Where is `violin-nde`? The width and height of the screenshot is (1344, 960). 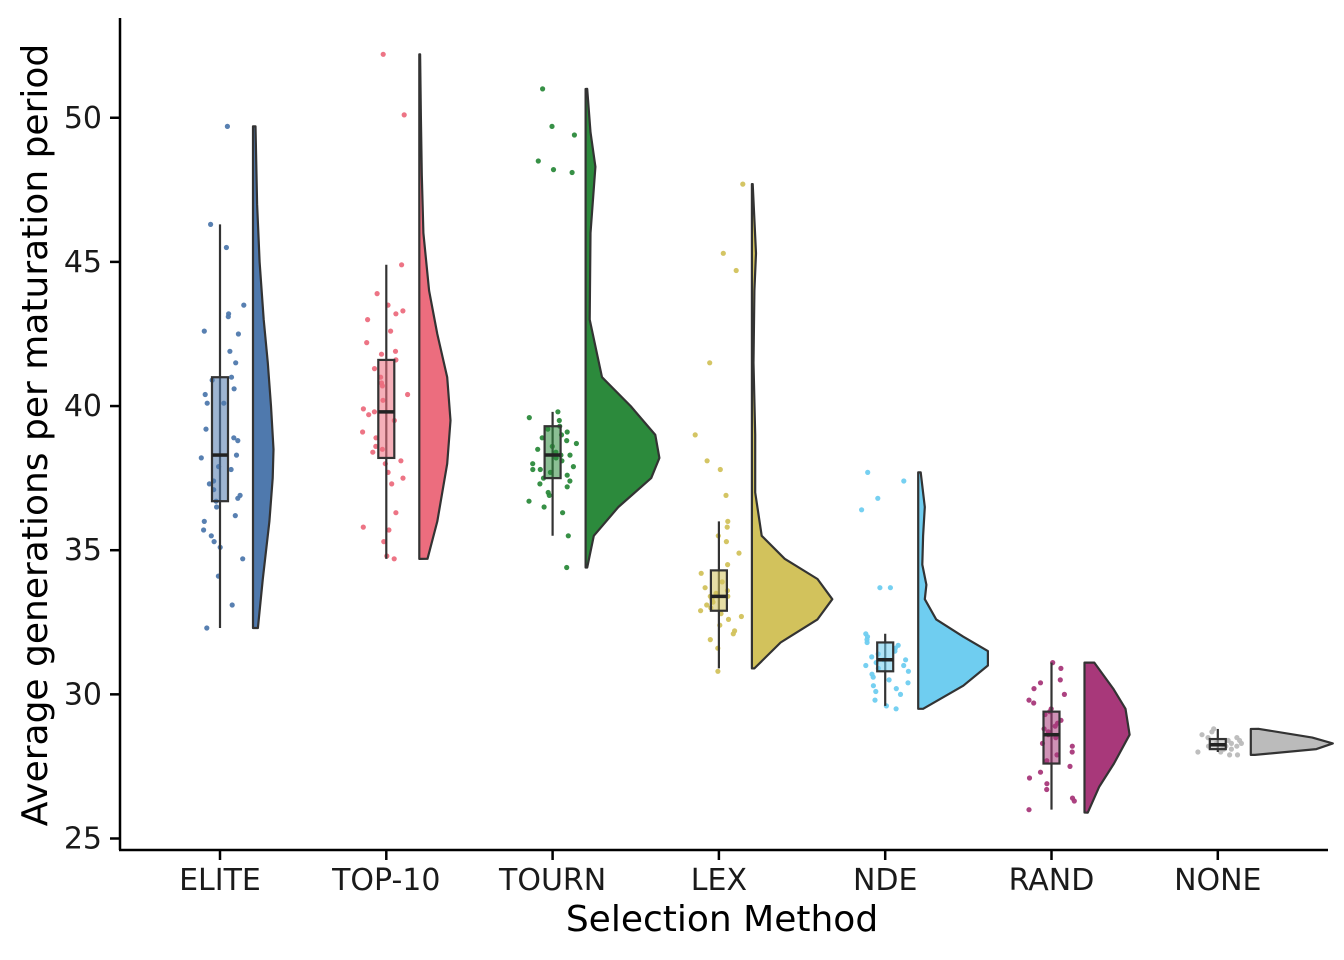
violin-nde is located at coordinates (953, 590).